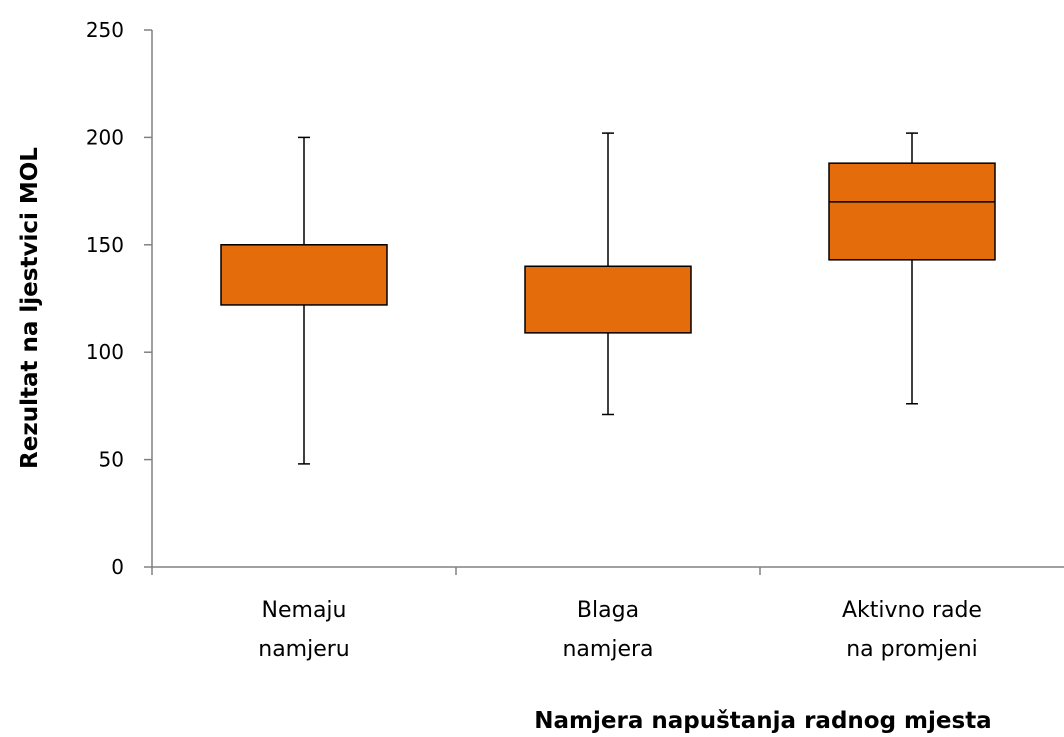 This screenshot has height=737, width=1064. What do you see at coordinates (117, 567) in the screenshot?
I see `y-tick-label: 0` at bounding box center [117, 567].